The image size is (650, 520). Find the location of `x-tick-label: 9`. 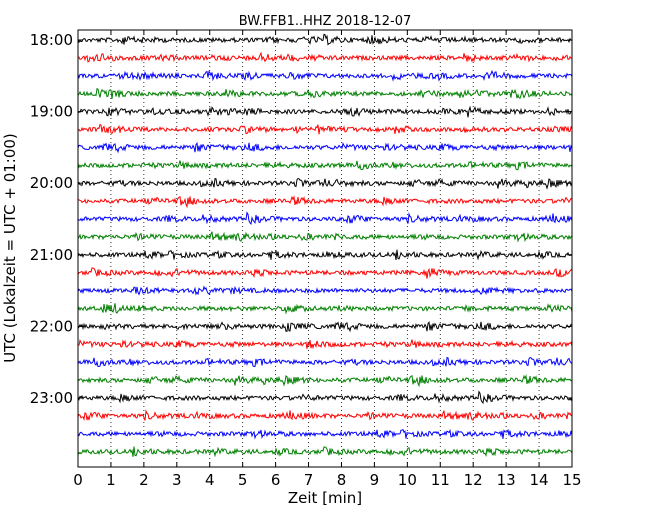

x-tick-label: 9 is located at coordinates (375, 480).